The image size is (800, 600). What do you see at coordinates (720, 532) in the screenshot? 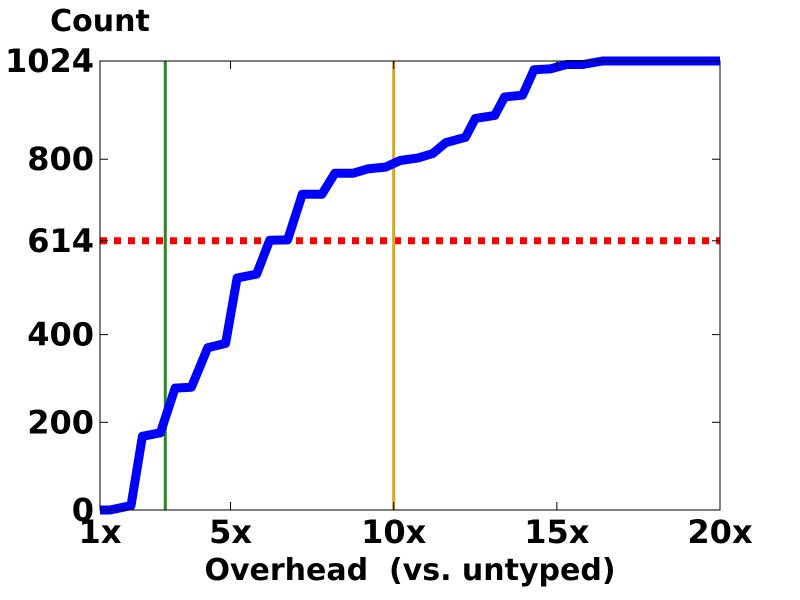
I see `x-tick-label: 20x` at bounding box center [720, 532].